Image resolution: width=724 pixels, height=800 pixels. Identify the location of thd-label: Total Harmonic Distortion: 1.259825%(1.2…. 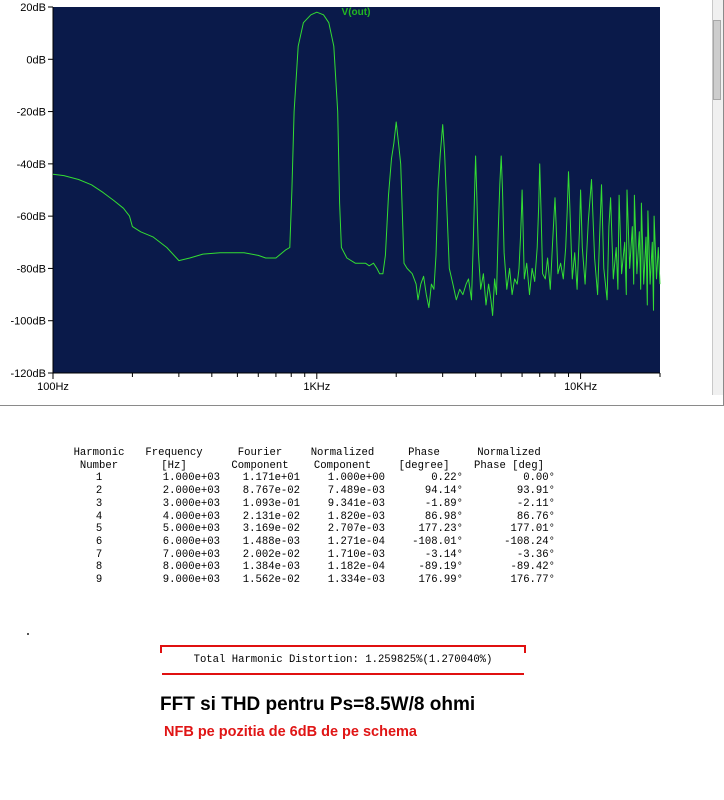
(343, 660).